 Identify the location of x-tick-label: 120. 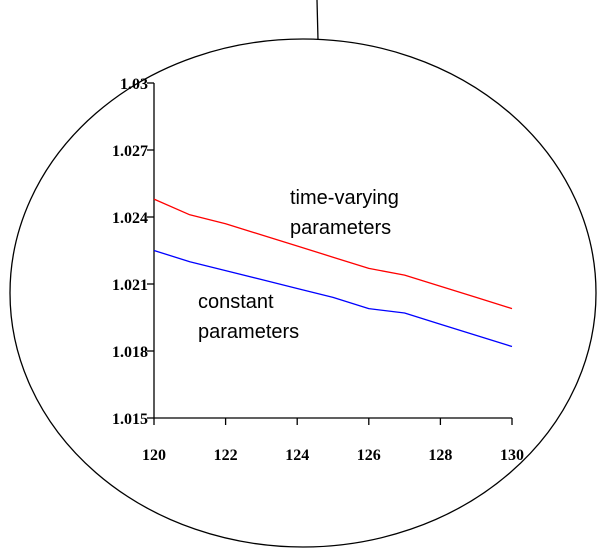
(154, 455).